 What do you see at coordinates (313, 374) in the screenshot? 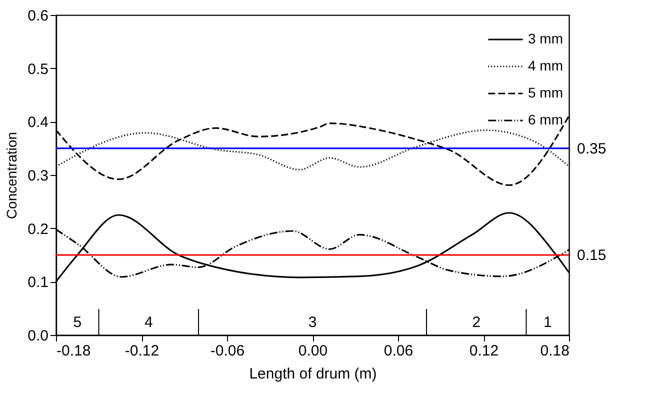
I see `x-axis-title: Length of drum (m)` at bounding box center [313, 374].